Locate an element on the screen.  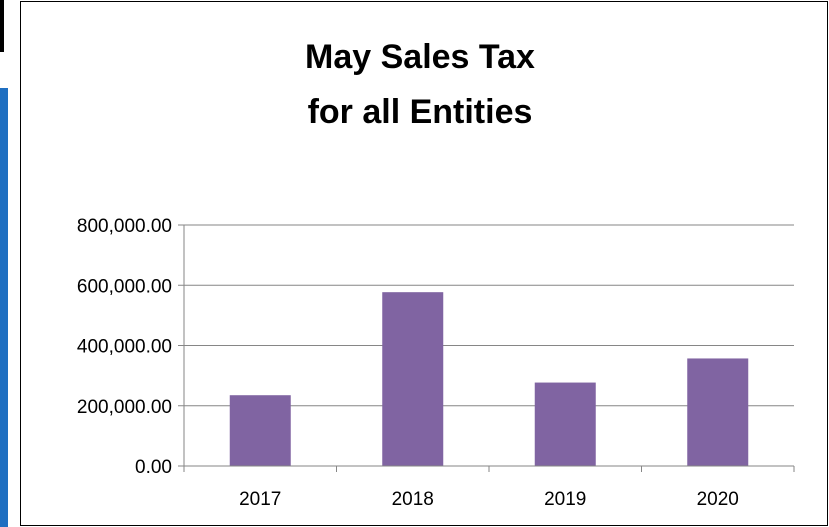
bar-2020 is located at coordinates (718, 412).